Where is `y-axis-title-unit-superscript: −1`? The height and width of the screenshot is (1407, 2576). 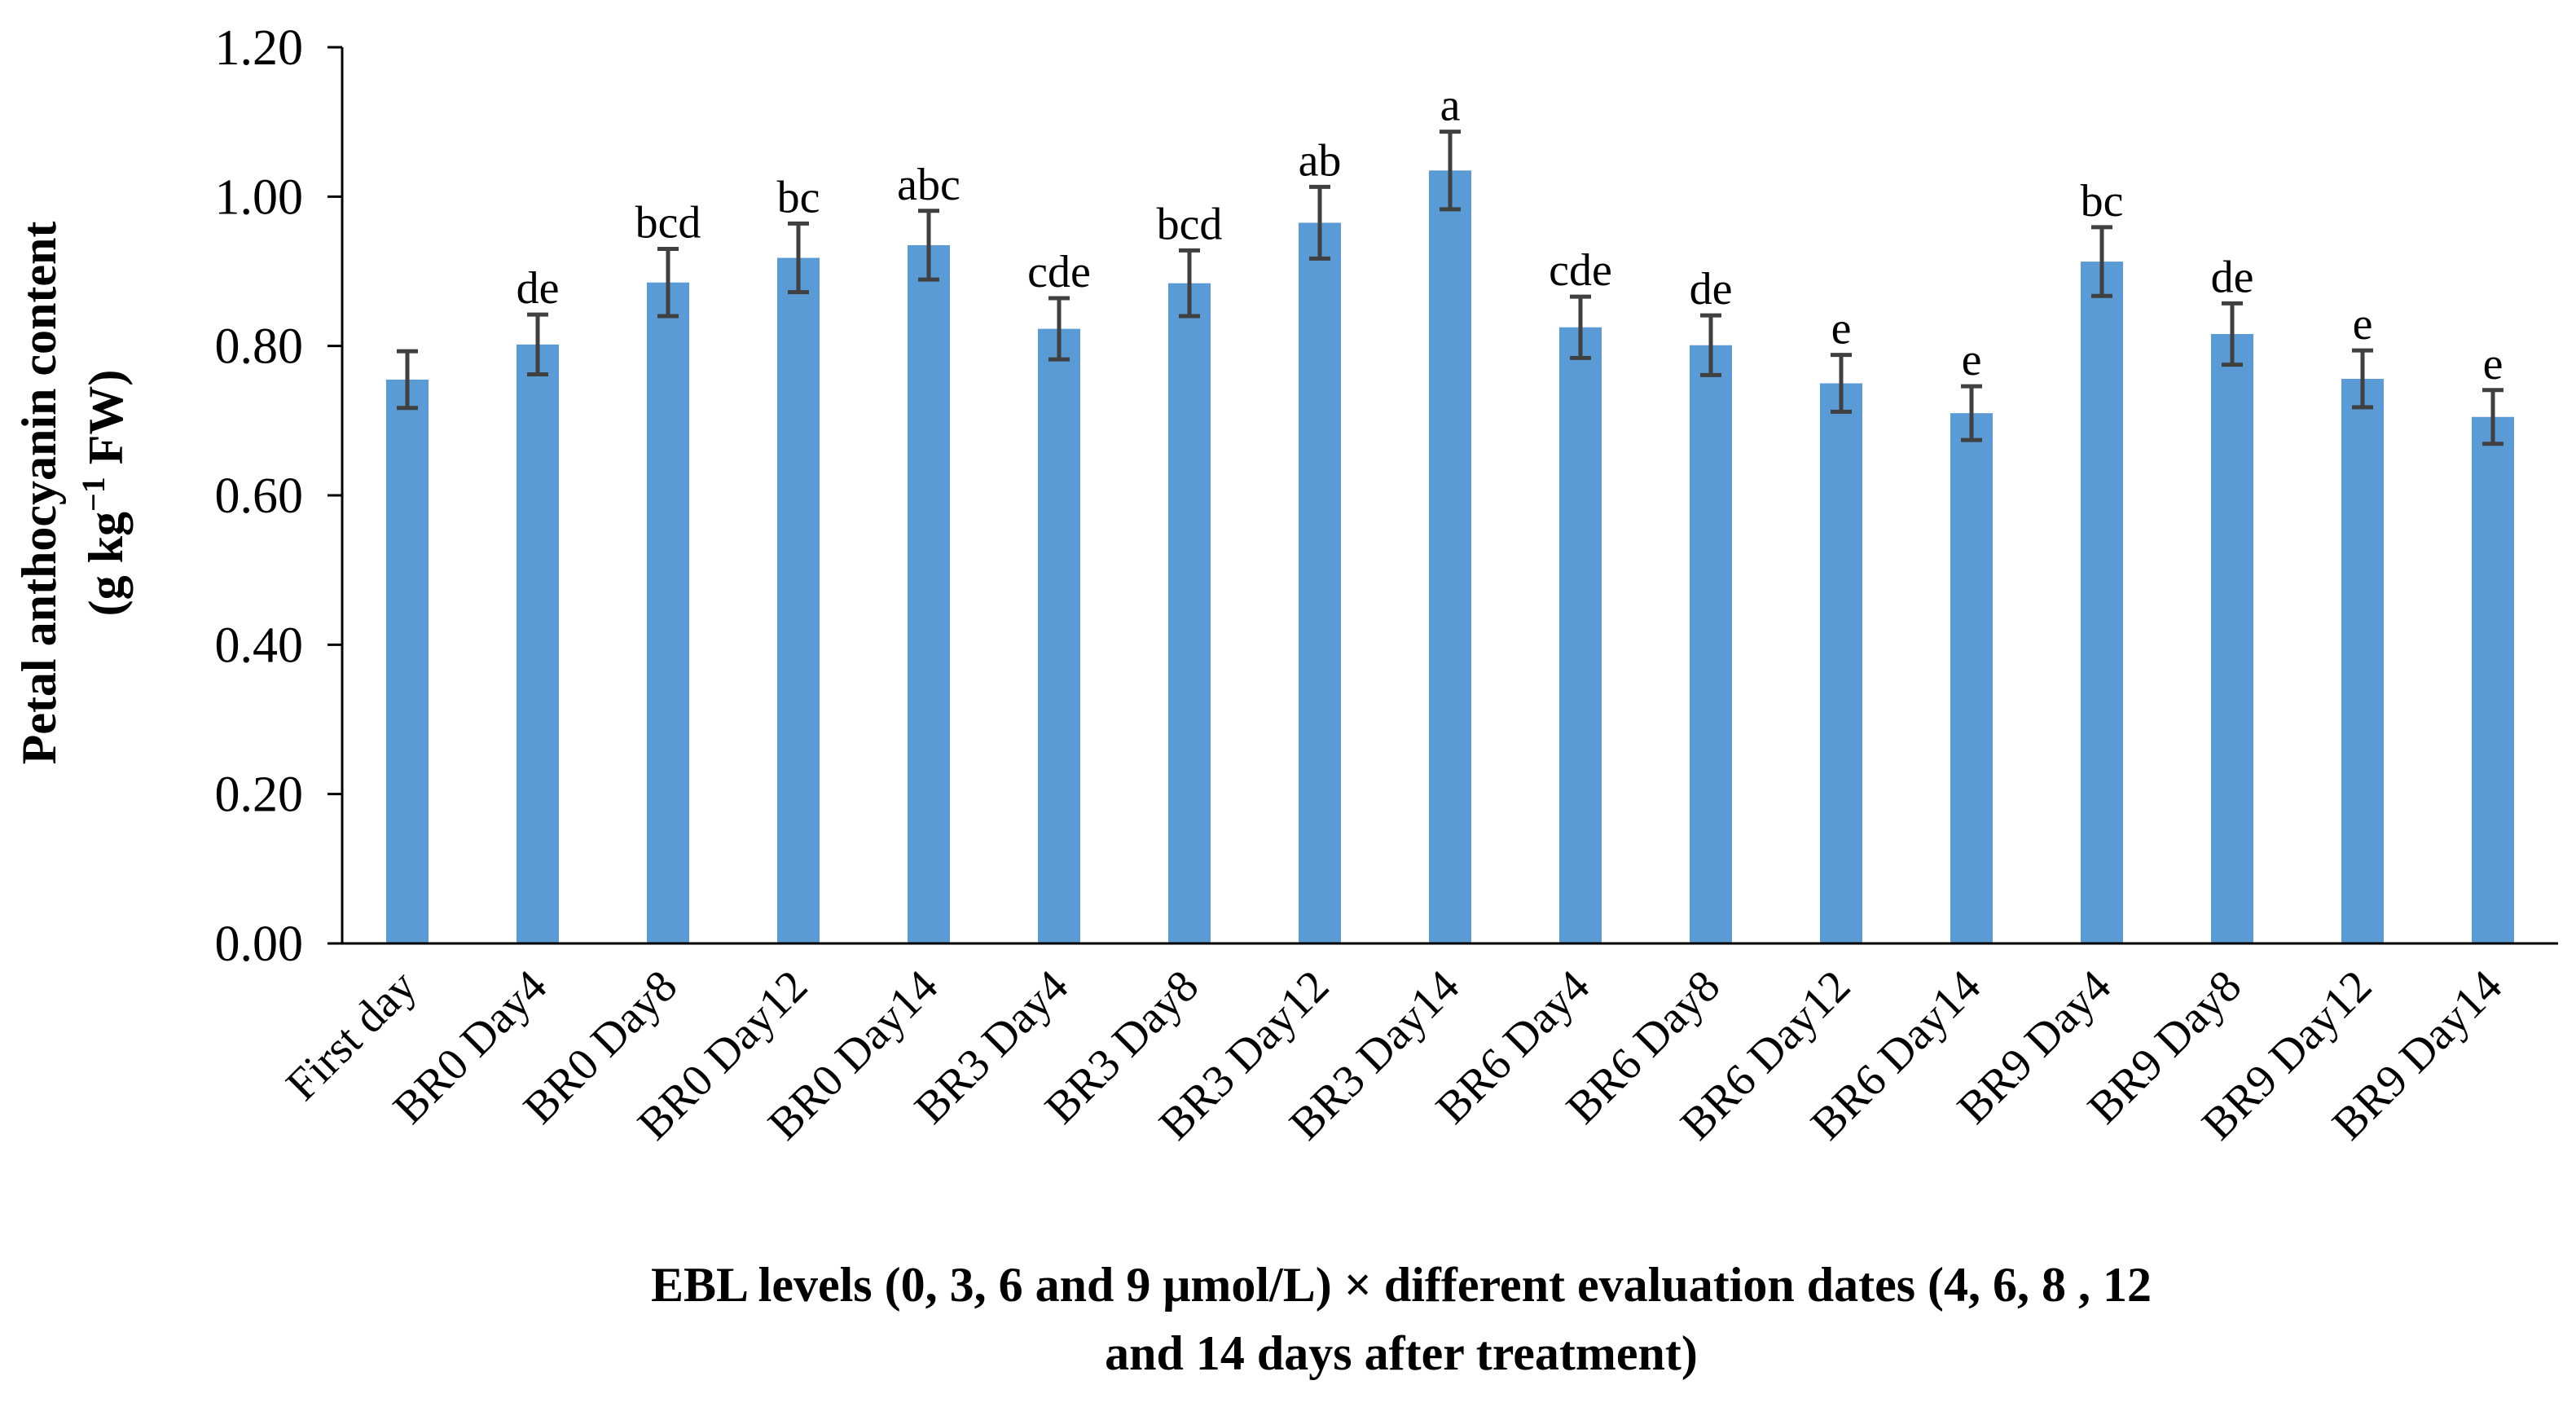
y-axis-title-unit-superscript: −1 is located at coordinates (93, 495).